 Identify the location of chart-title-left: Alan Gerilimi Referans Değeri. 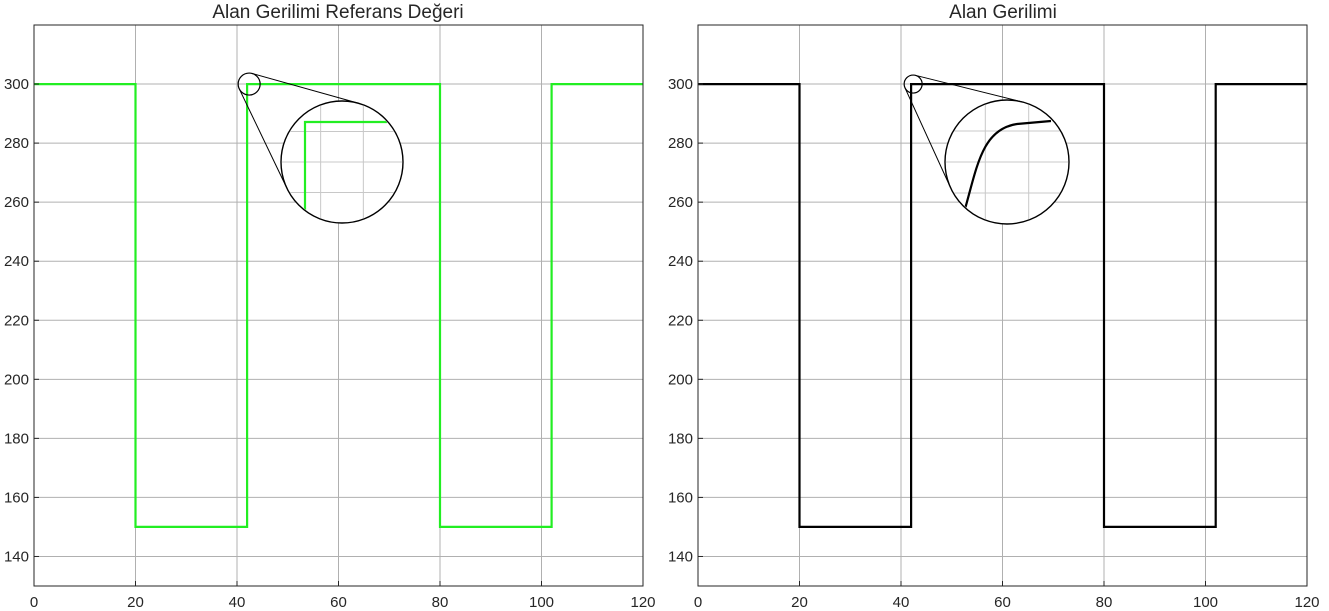
(337, 12).